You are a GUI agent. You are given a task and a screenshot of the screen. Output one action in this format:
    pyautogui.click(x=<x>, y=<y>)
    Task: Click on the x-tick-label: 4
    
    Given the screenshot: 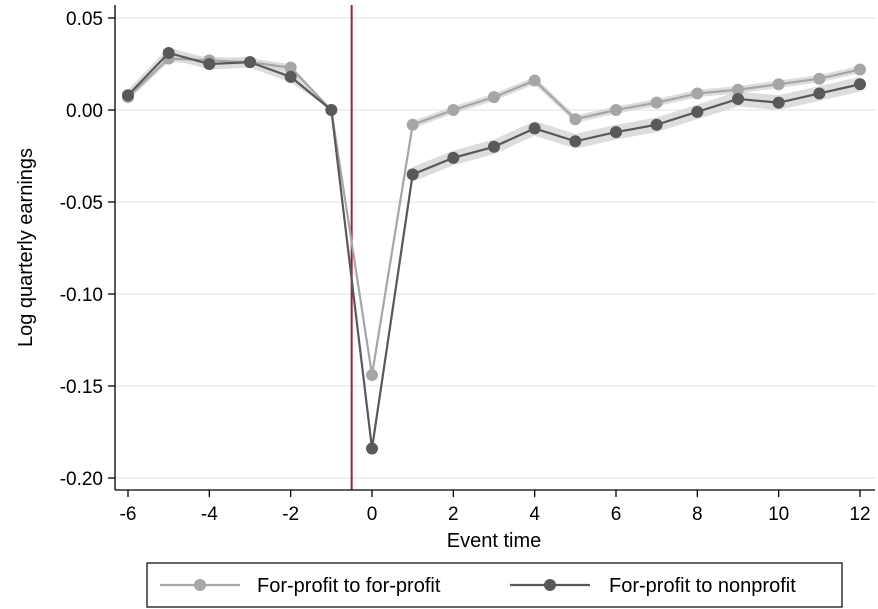 What is the action you would take?
    pyautogui.click(x=534, y=514)
    